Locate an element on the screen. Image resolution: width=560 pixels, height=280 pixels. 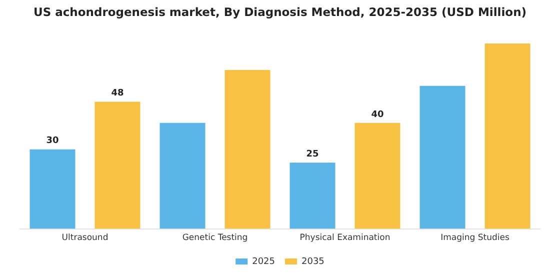
legend-label: 2025 is located at coordinates (263, 261).